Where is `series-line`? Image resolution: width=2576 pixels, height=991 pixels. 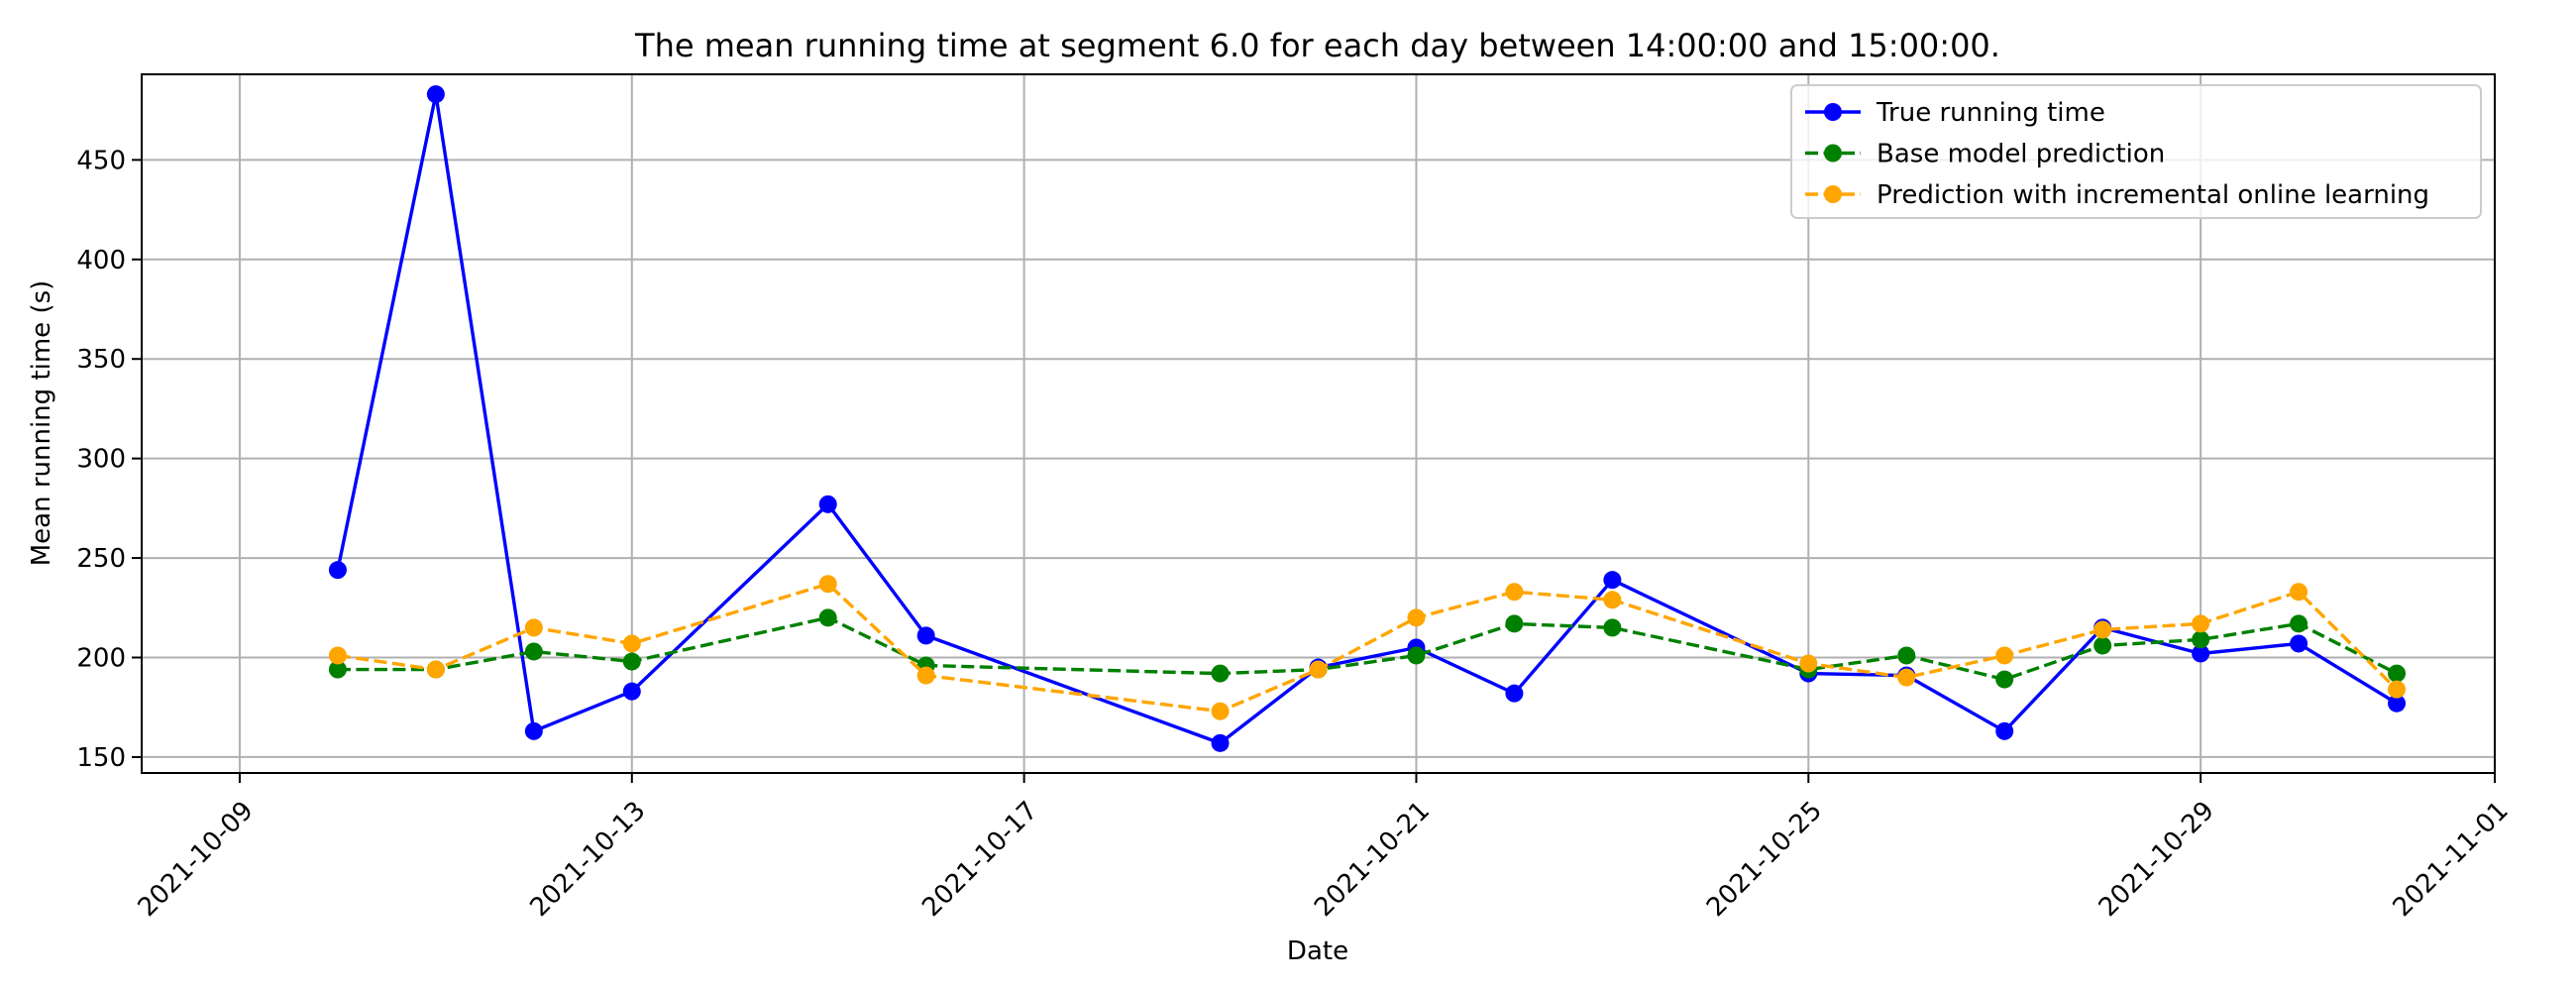 series-line is located at coordinates (1368, 648).